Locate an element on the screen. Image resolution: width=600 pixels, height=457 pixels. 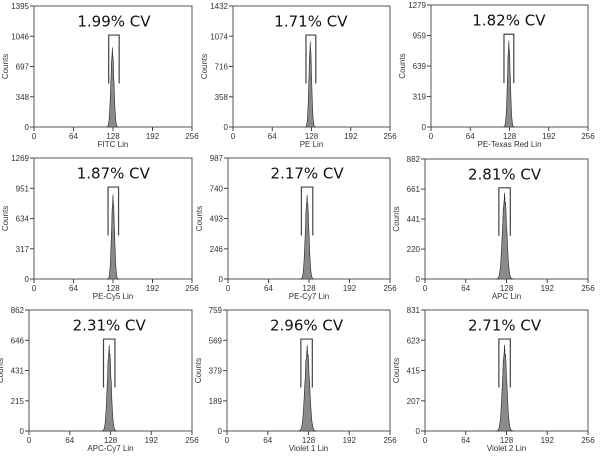
x-axis-label: FITC Lin is located at coordinates (113, 144).